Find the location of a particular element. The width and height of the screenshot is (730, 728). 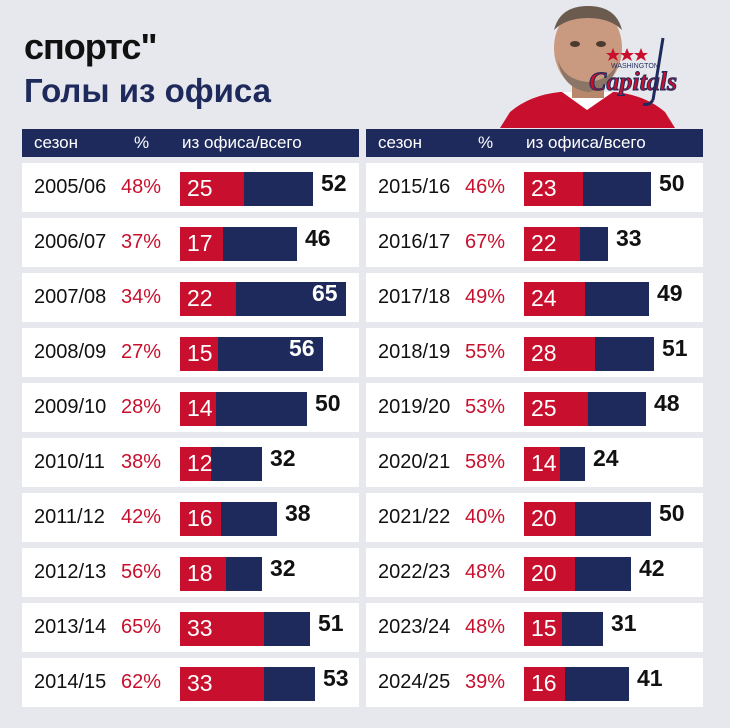

office-goals-label: 17 is located at coordinates (200, 243).